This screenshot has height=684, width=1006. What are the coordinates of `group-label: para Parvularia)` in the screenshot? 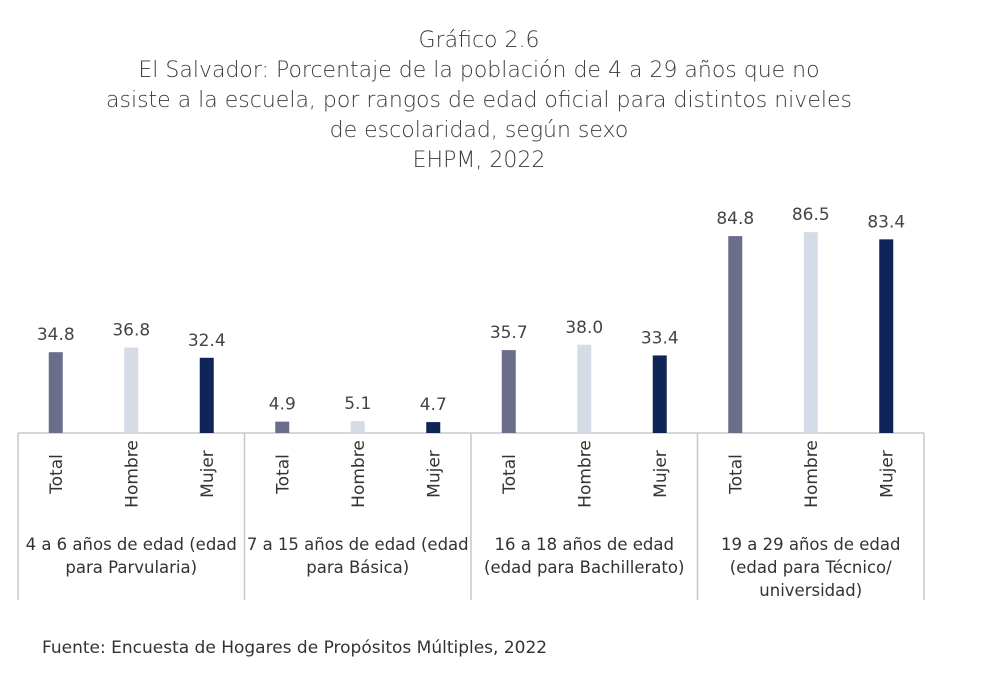 It's located at (131, 567).